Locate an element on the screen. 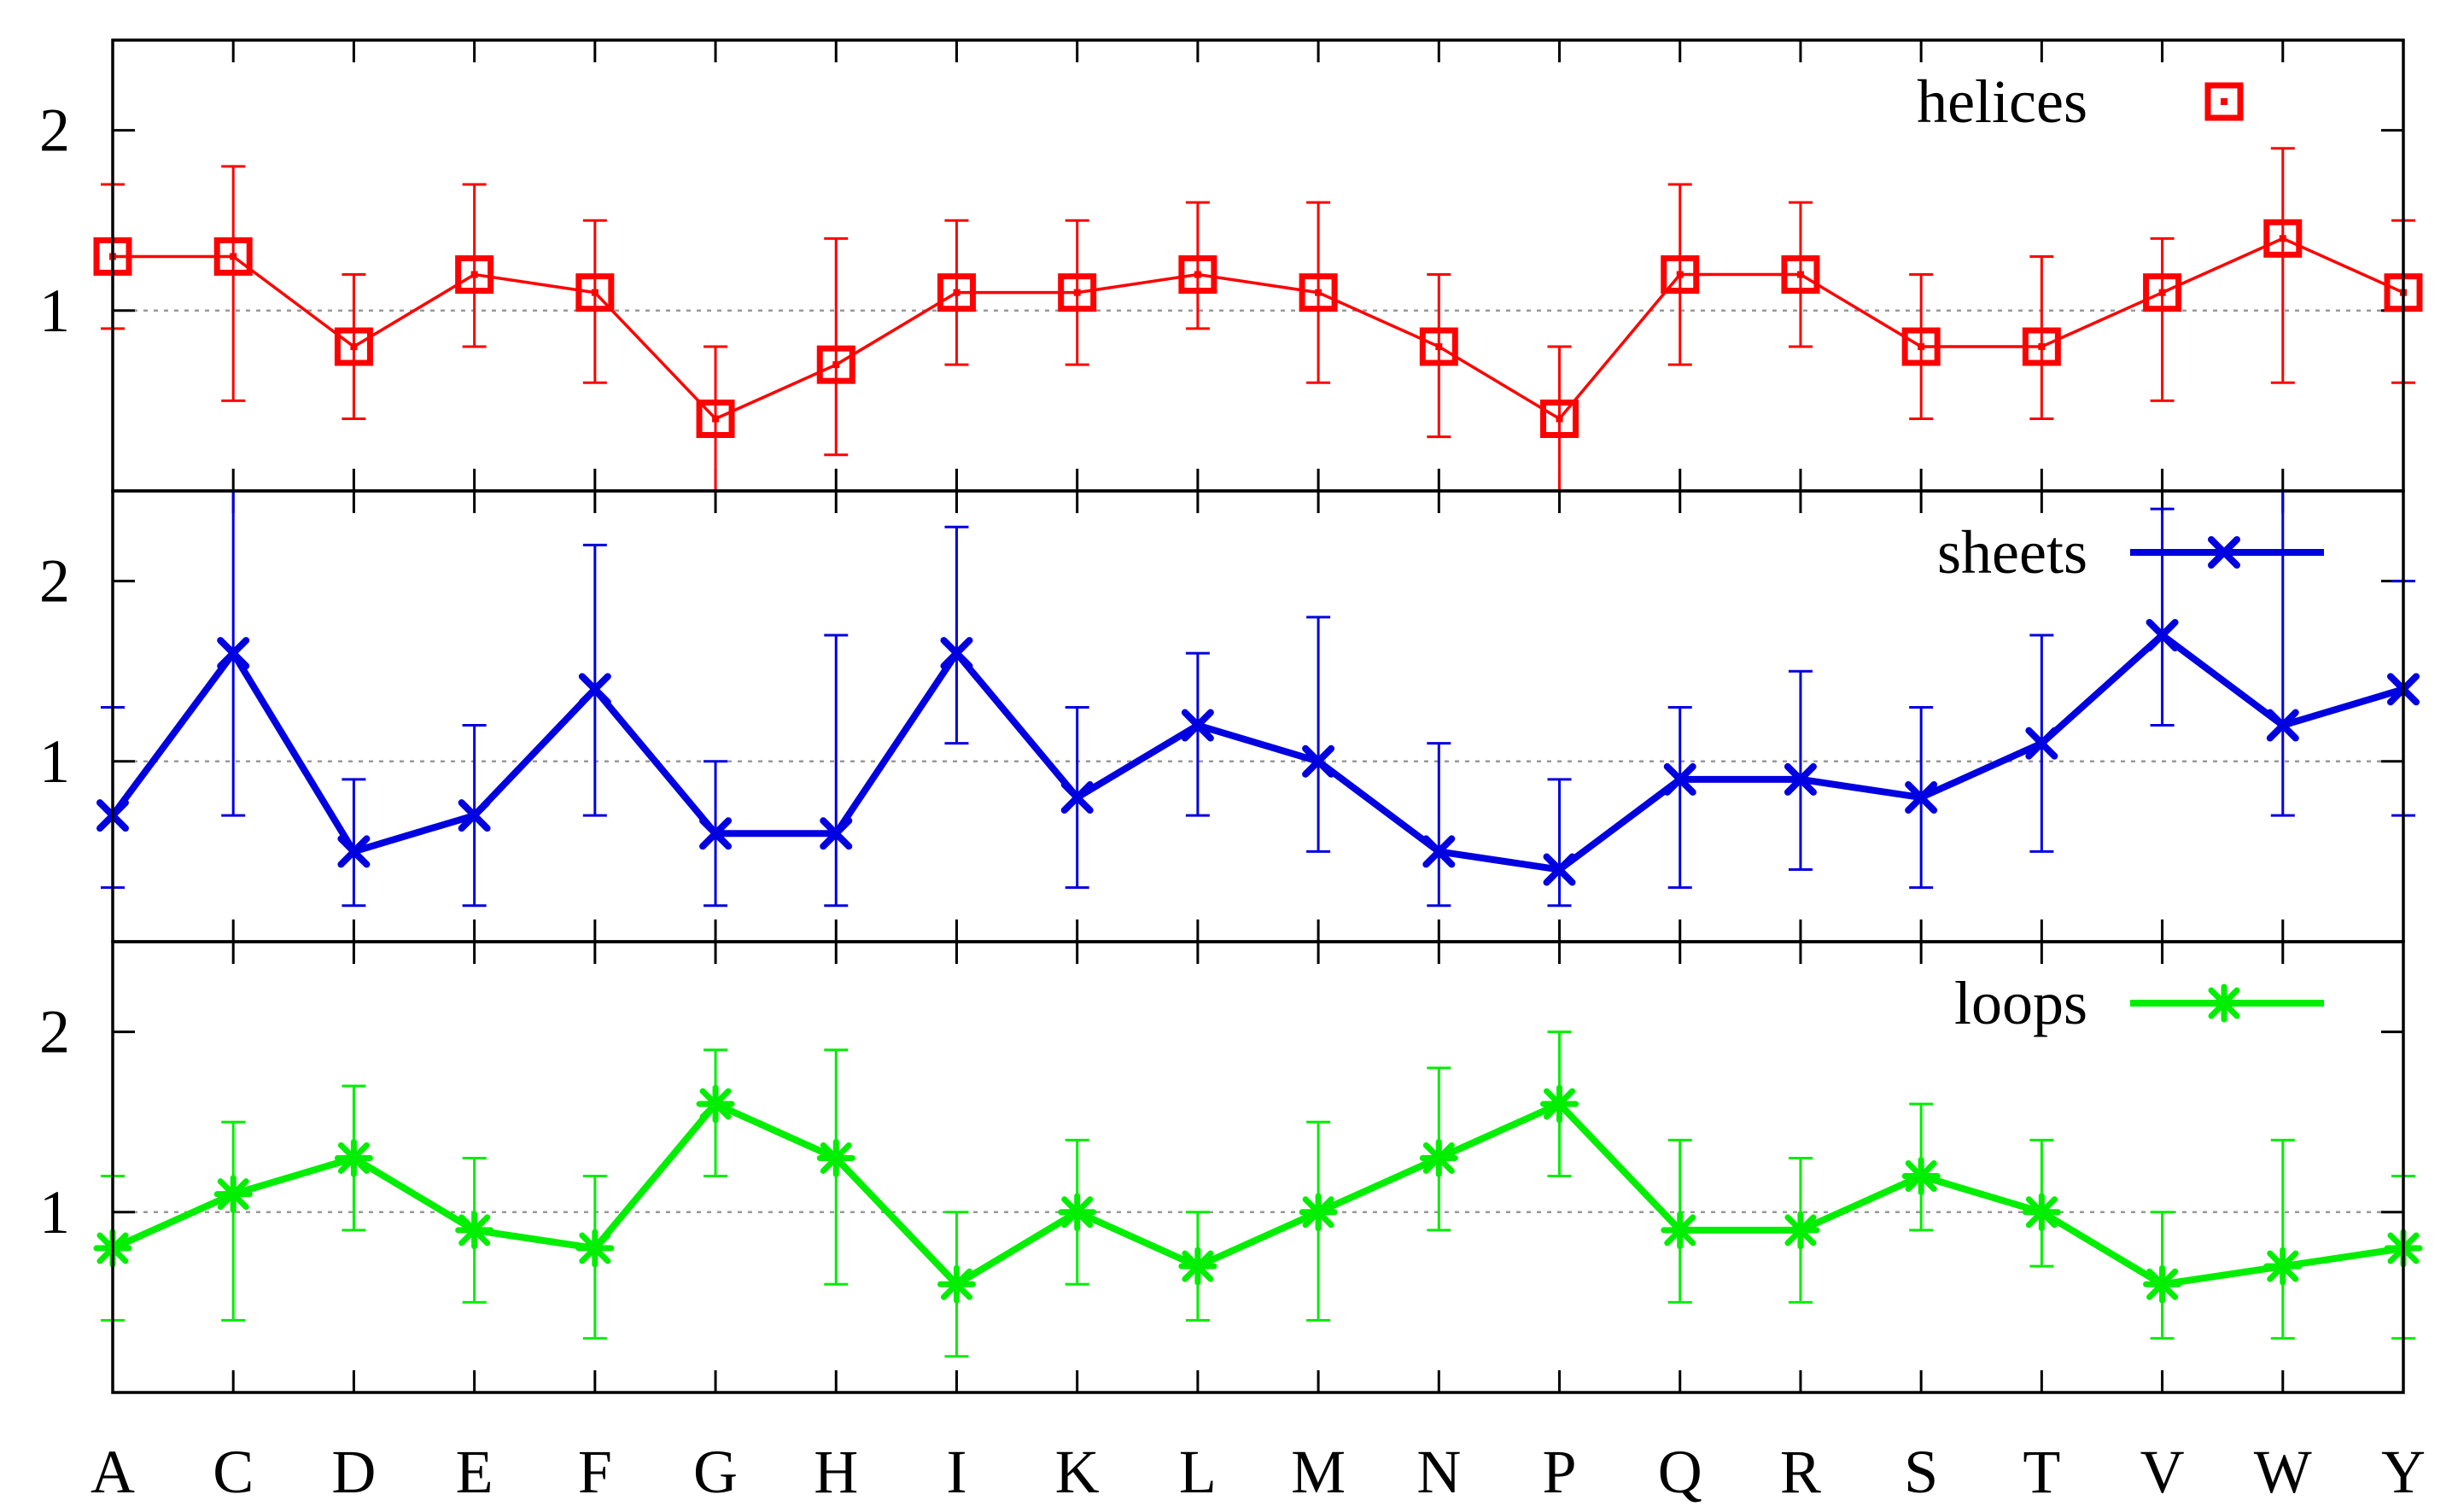 The width and height of the screenshot is (2458, 1512). legend-helices: helices is located at coordinates (2080, 101).